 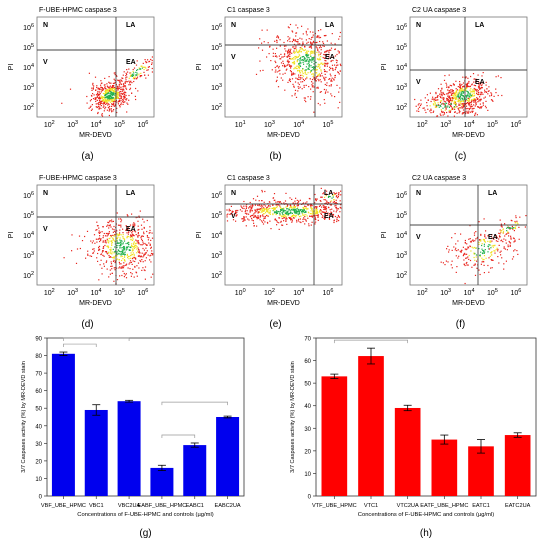 I want to click on quadrant-label-ea: EA, so click(x=131, y=62).